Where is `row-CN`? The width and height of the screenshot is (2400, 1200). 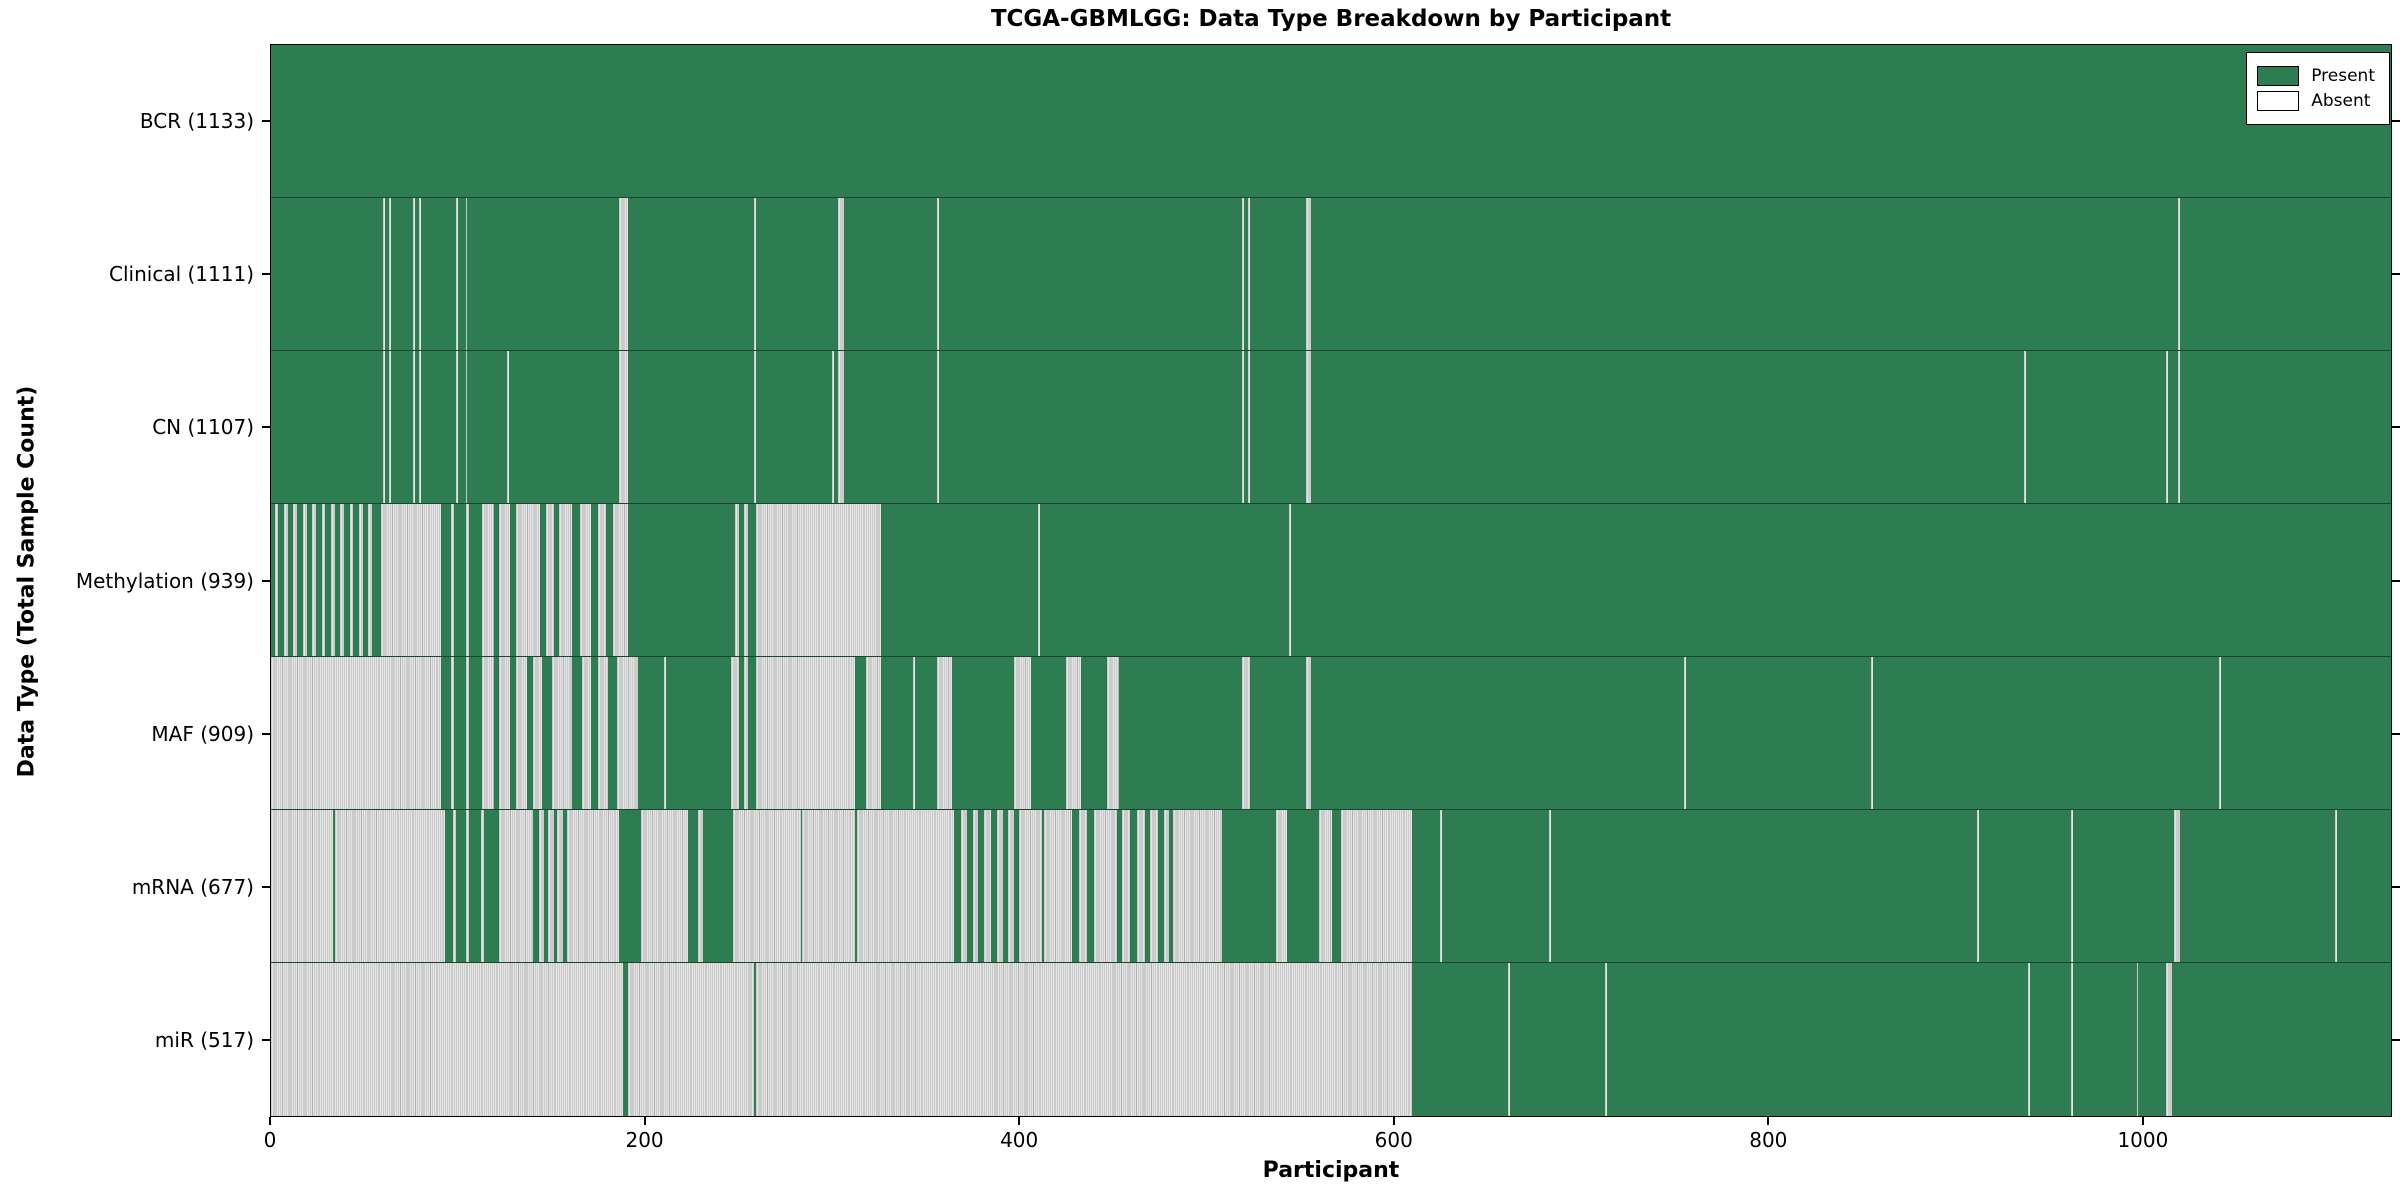
row-CN is located at coordinates (1331, 427).